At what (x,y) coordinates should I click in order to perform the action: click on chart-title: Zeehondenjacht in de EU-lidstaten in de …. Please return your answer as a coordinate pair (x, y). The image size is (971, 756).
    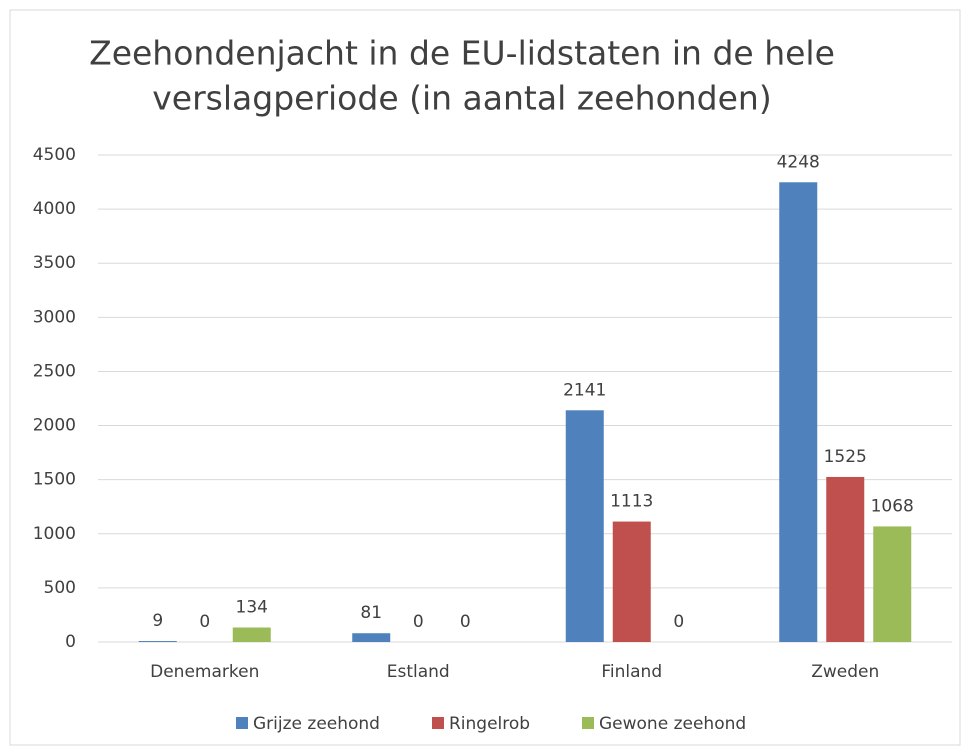
    Looking at the image, I should click on (462, 53).